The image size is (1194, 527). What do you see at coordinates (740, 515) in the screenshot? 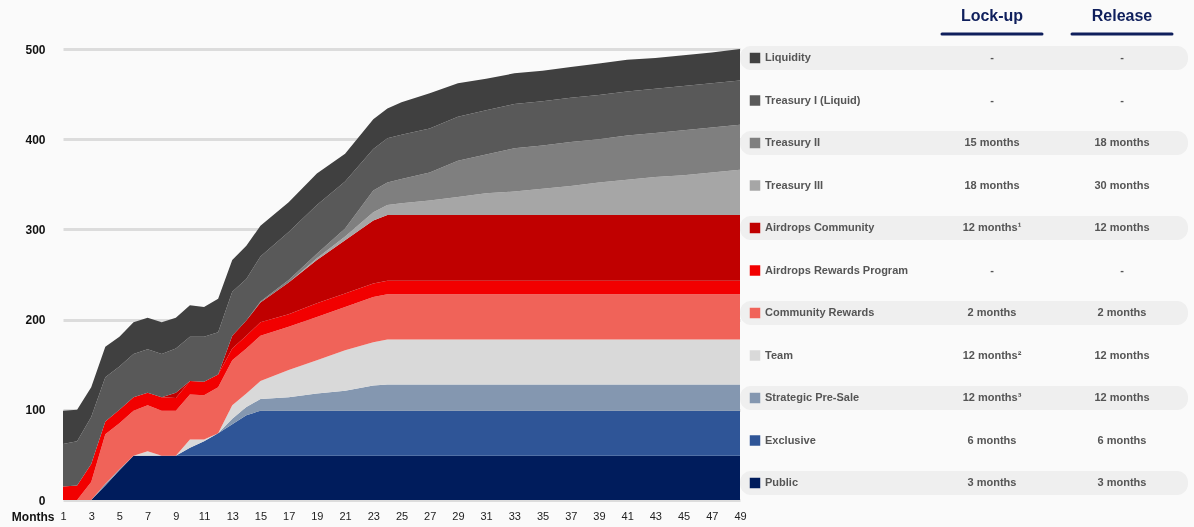
I see `x-tick-label: 49` at bounding box center [740, 515].